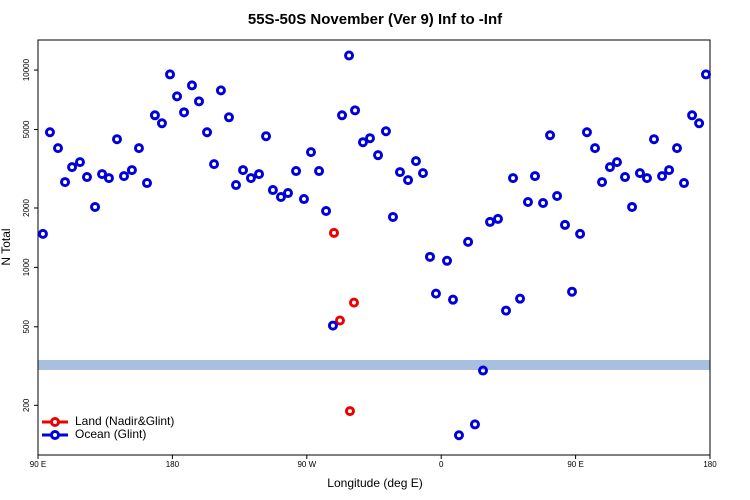 This screenshot has width=750, height=500. Describe the element at coordinates (374, 365) in the screenshot. I see `overlay-band` at that location.